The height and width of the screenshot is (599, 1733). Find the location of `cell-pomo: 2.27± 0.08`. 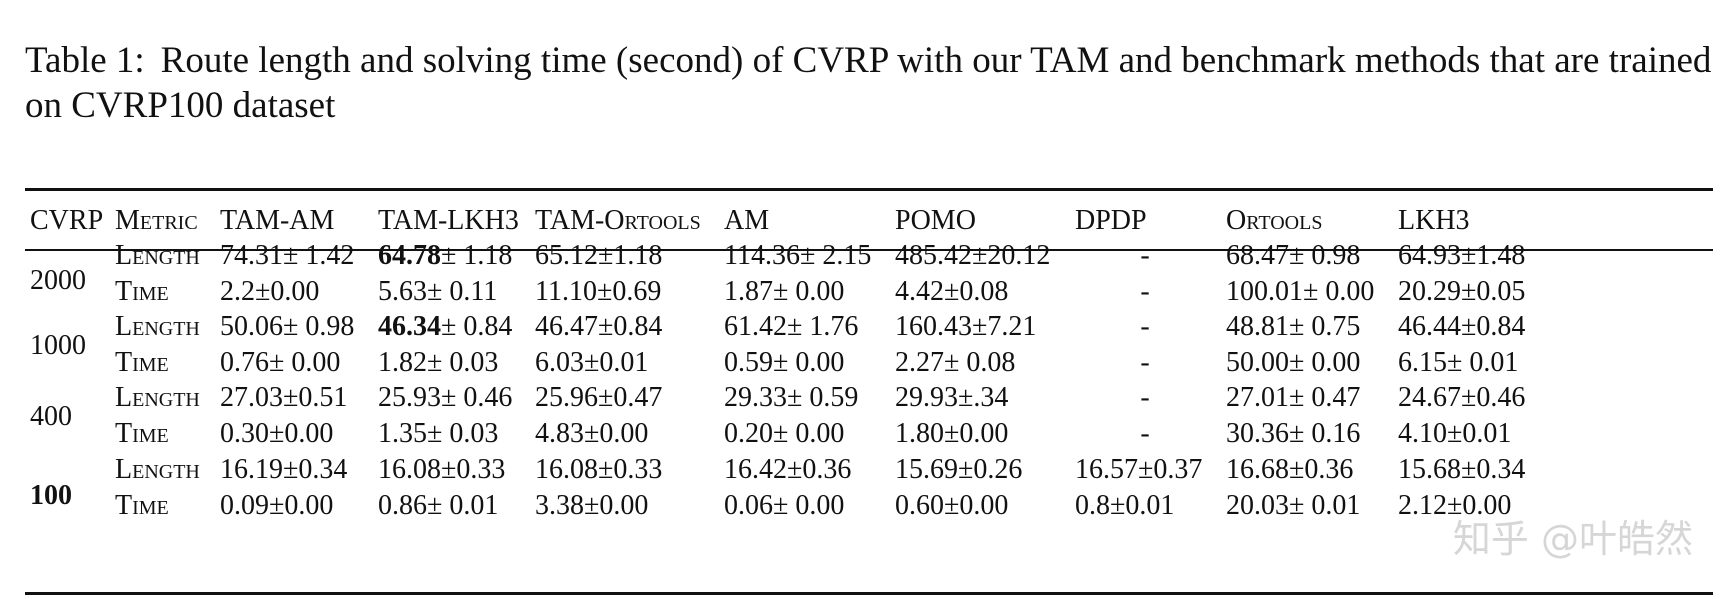

cell-pomo: 2.27± 0.08 is located at coordinates (955, 362).